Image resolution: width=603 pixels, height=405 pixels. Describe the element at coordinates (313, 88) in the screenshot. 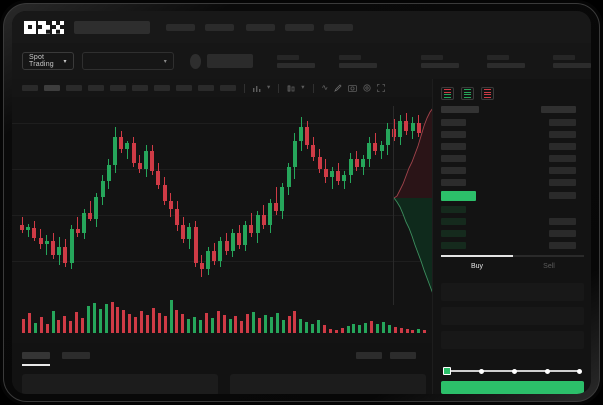

I see `toolbar-divider` at that location.